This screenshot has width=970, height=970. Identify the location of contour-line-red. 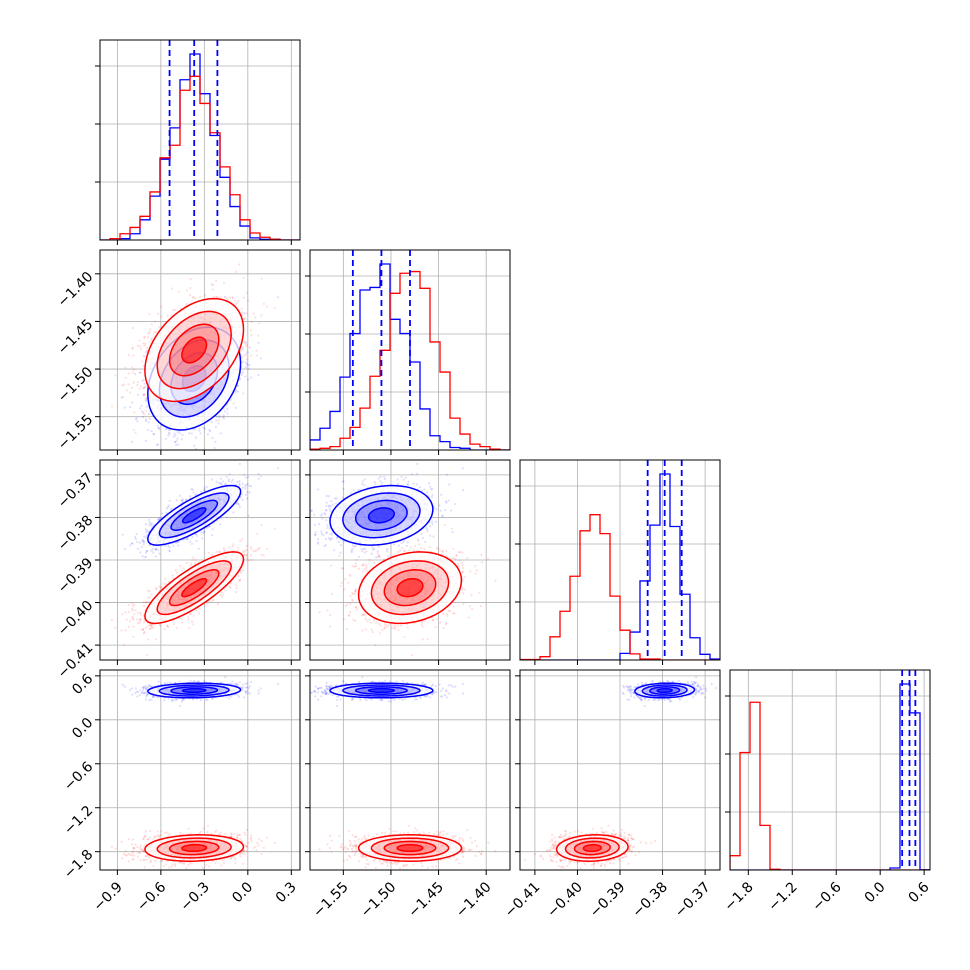
(194, 350).